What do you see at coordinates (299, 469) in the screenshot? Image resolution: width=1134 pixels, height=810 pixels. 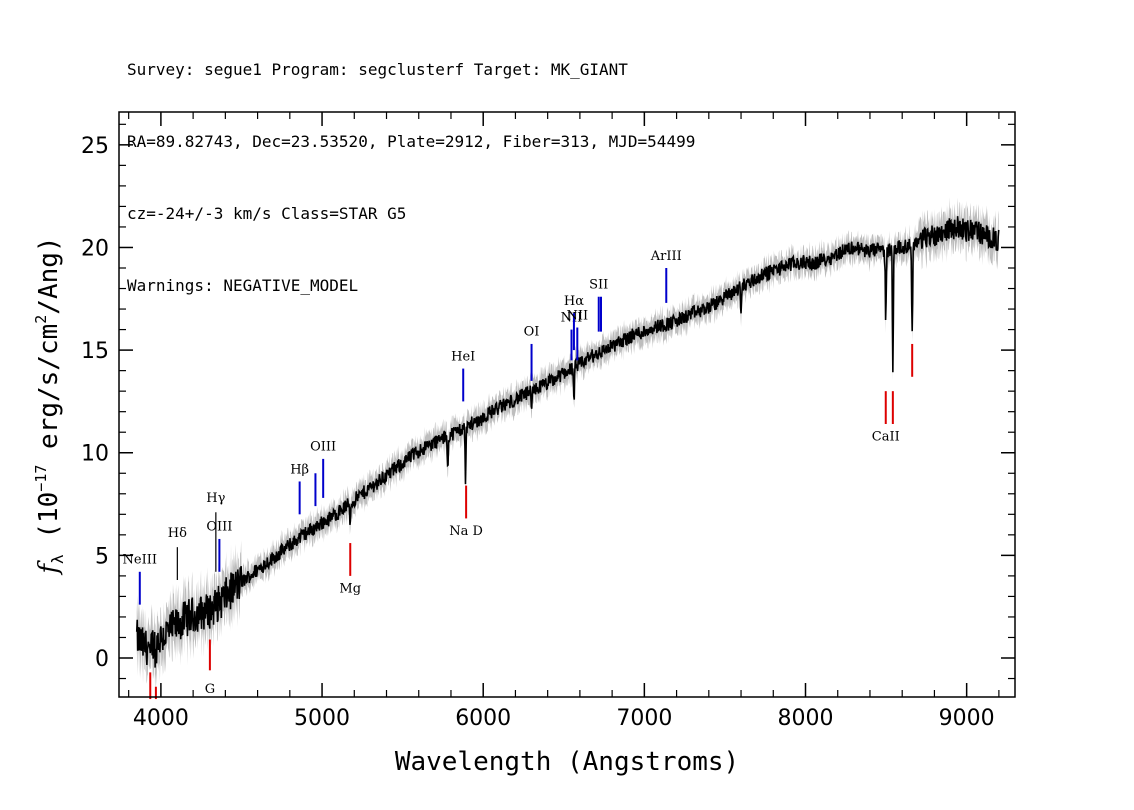 I see `line-marker-label: Hβ` at bounding box center [299, 469].